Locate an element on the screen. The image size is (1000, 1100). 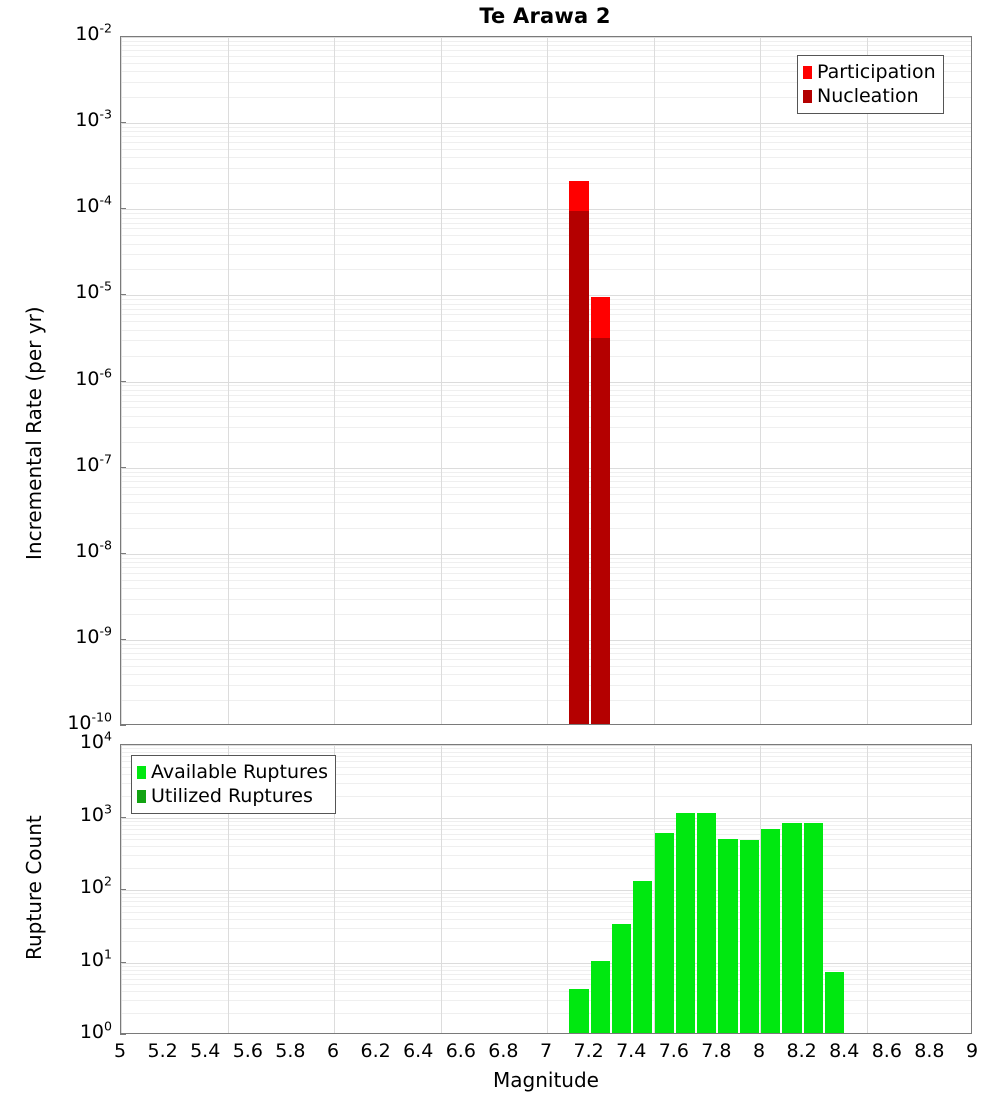
x-tick-label: 8.6 is located at coordinates (886, 1051).